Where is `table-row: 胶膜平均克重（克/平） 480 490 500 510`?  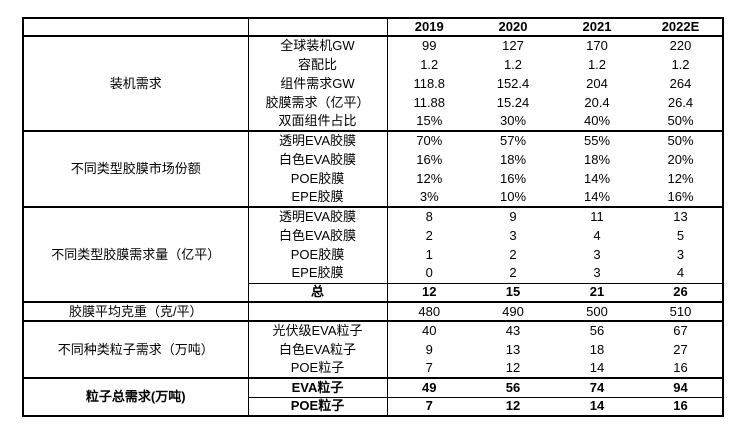 table-row: 胶膜平均克重（克/平） 480 490 500 510 is located at coordinates (373, 311).